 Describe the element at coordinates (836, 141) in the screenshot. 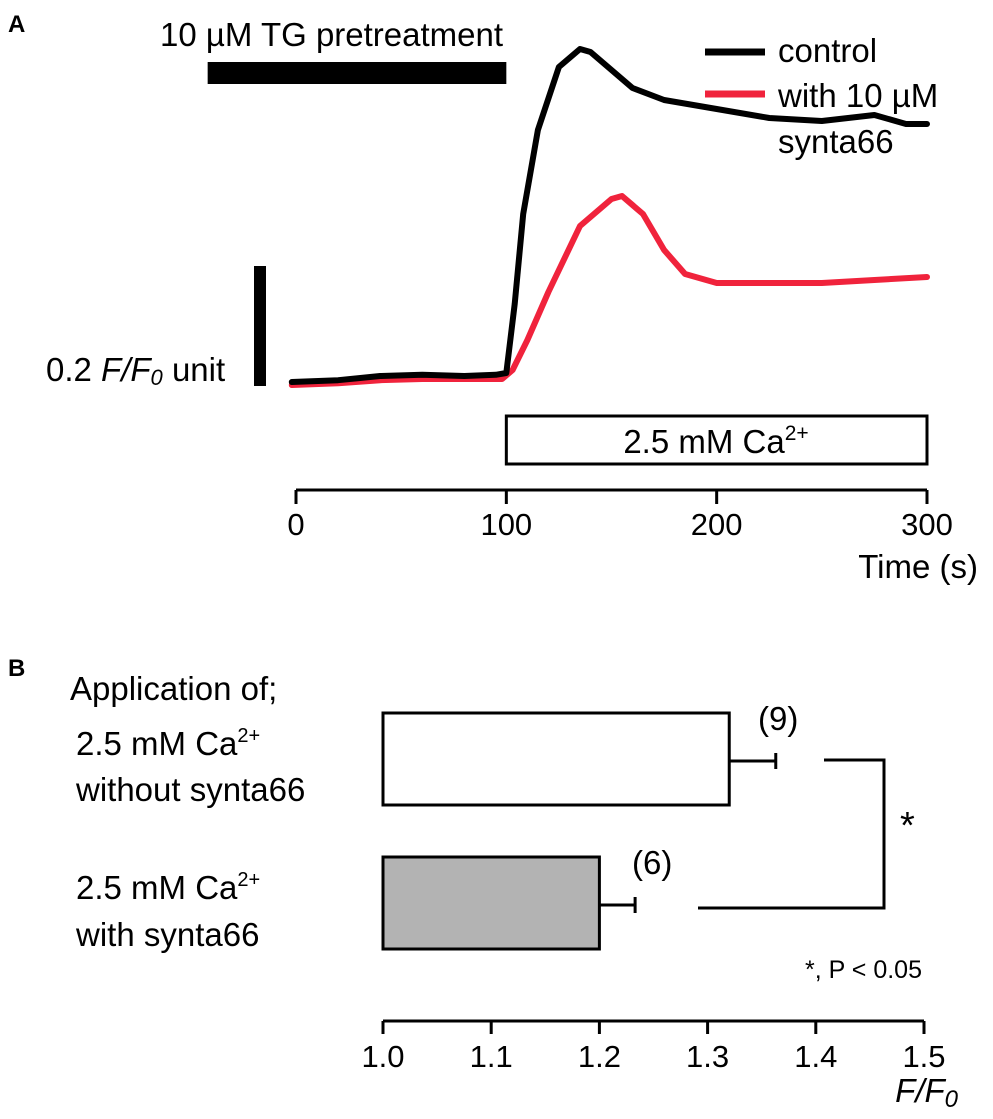

I see `legend-synta66-label-line2: synta66` at that location.